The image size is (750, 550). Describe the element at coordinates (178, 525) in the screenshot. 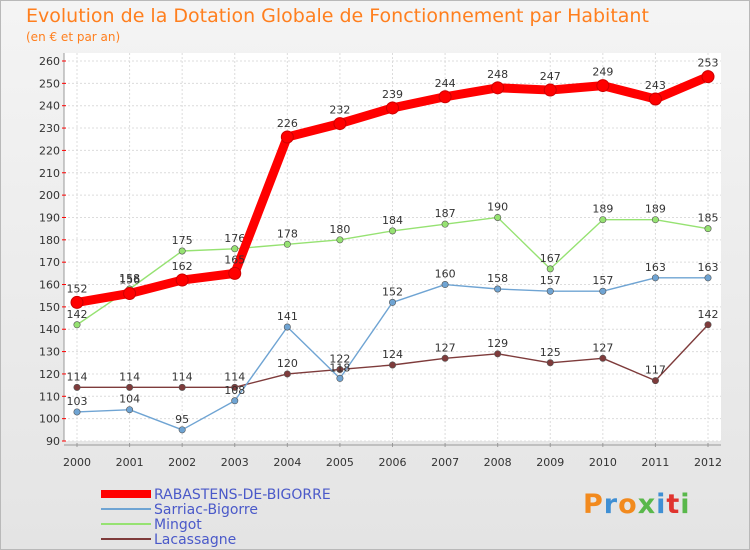

I see `legend-label: Mingot` at that location.